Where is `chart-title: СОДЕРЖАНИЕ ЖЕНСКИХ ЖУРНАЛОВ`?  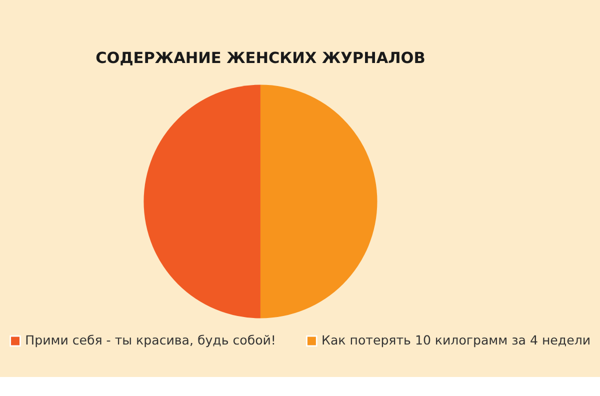
chart-title: СОДЕРЖАНИЕ ЖЕНСКИХ ЖУРНАЛОВ is located at coordinates (261, 58).